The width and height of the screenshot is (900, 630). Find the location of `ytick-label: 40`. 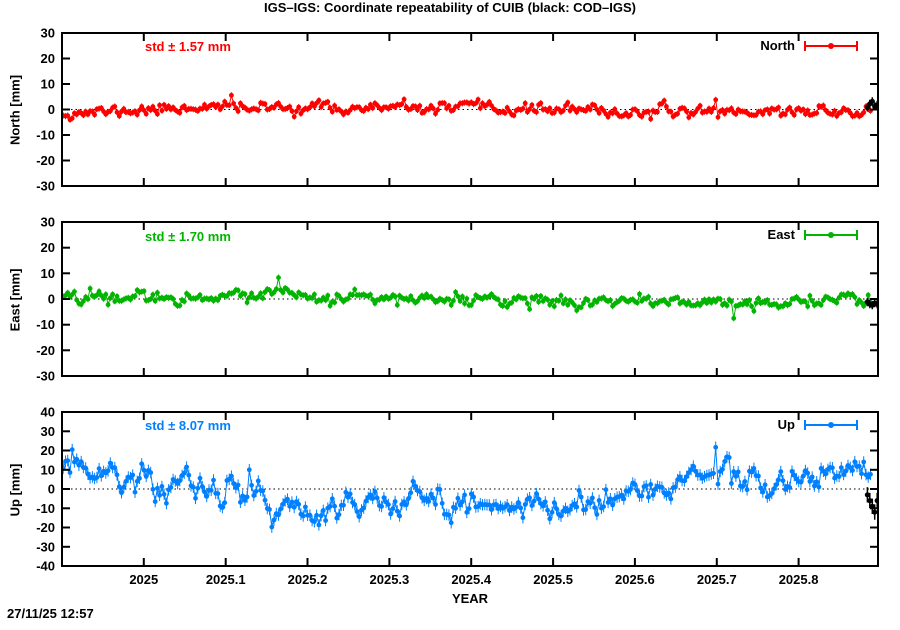

ytick-label: 40 is located at coordinates (48, 412).